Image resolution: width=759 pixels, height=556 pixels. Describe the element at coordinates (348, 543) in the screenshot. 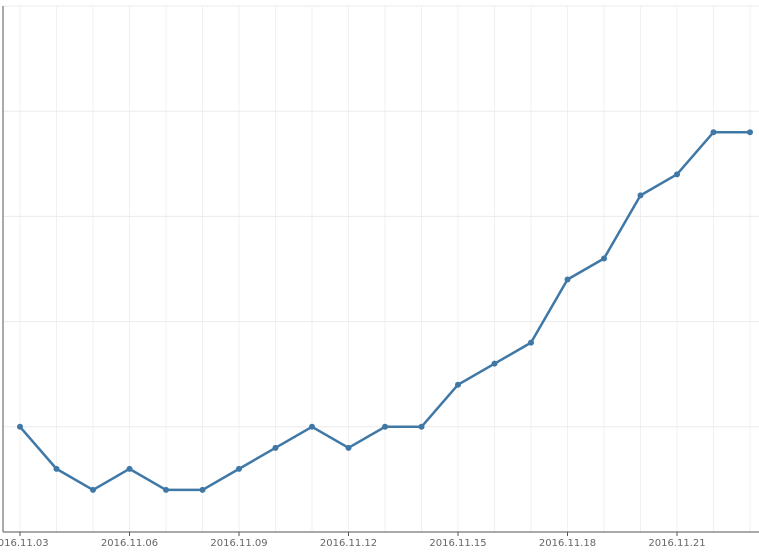

I see `x-tick-label: 2016.11.12` at that location.